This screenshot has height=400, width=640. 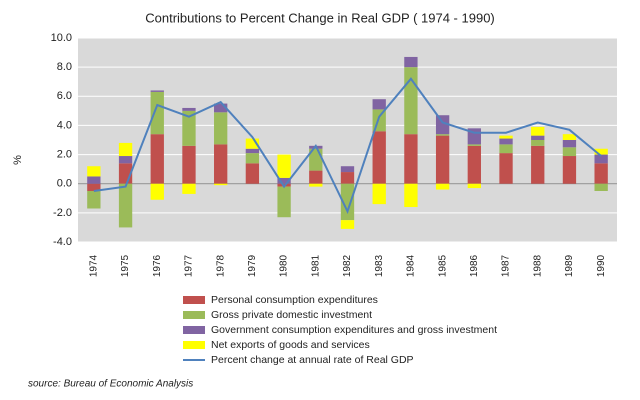 What do you see at coordinates (347, 265) in the screenshot?
I see `x-tick-label: 1982` at bounding box center [347, 265].